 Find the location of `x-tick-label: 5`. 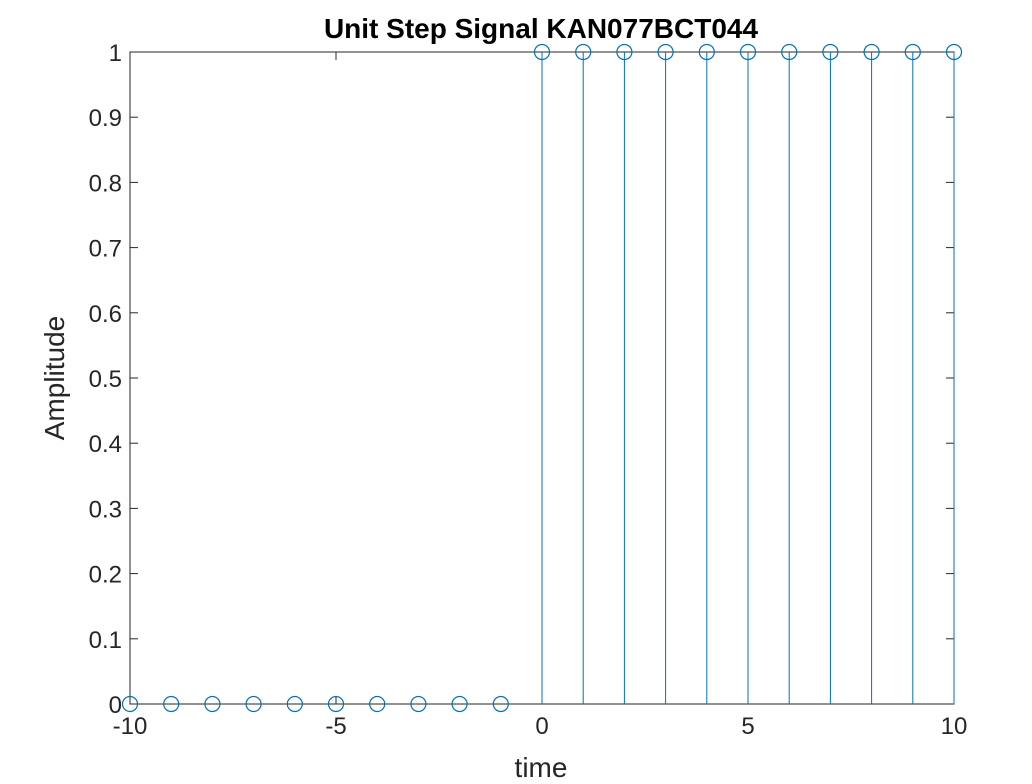

x-tick-label: 5 is located at coordinates (747, 726).